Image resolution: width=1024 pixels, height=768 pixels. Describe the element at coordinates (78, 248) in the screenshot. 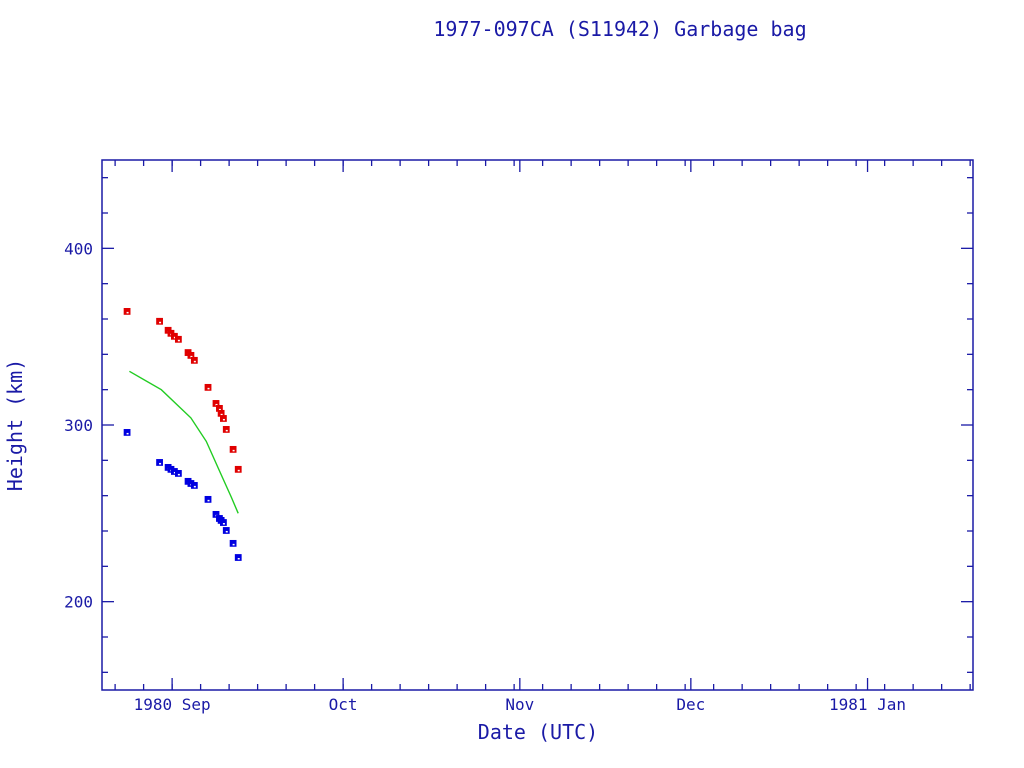

I see `y-tick-label: 400` at that location.